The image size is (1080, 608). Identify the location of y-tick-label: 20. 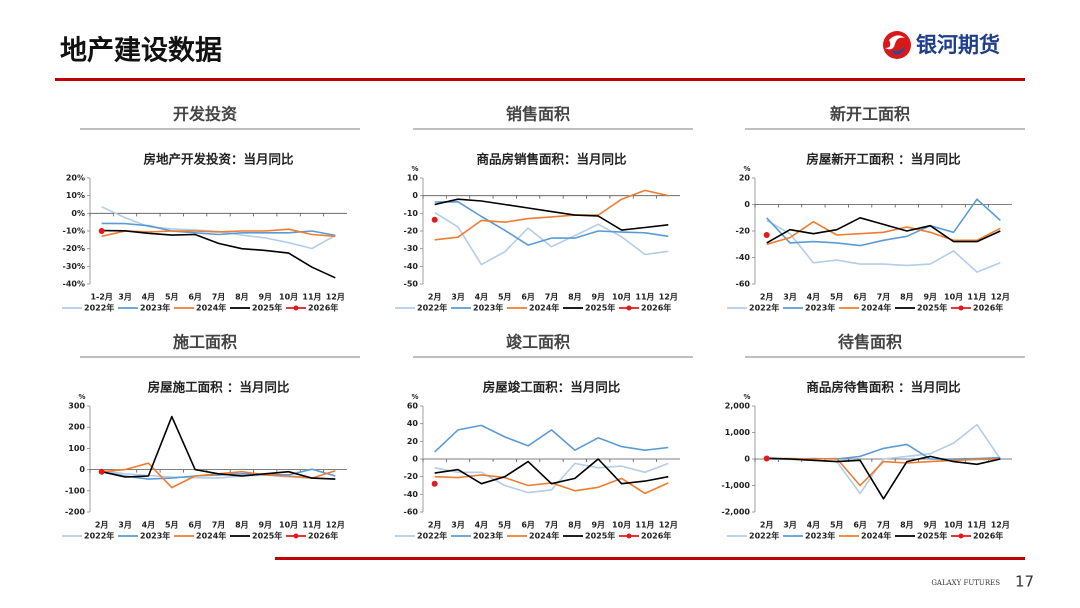
(745, 178).